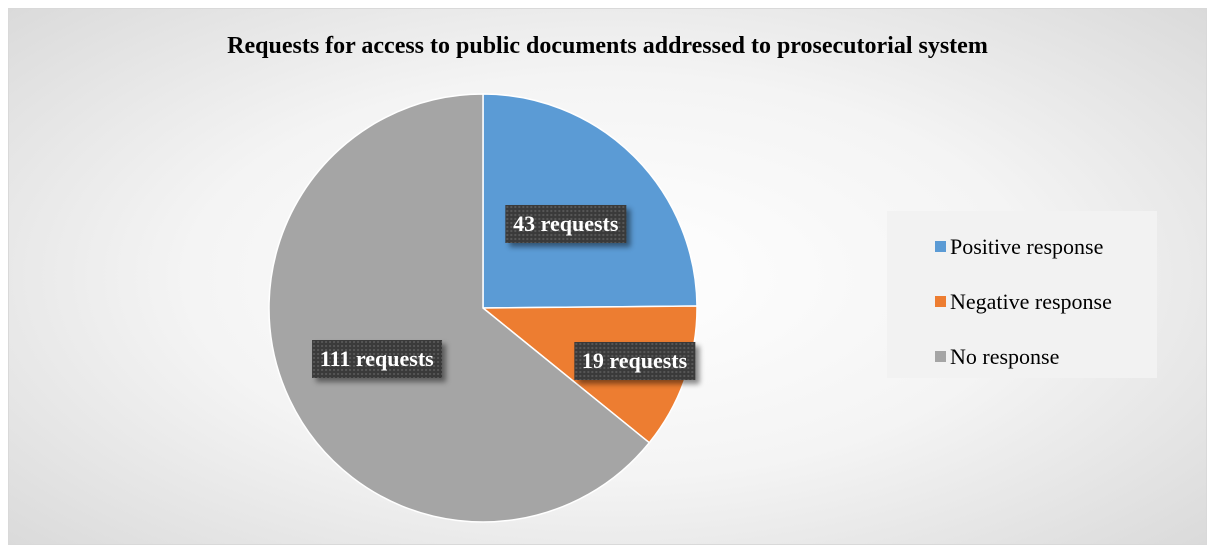 This screenshot has width=1209, height=547. Describe the element at coordinates (940, 356) in the screenshot. I see `legend-swatch-none` at that location.